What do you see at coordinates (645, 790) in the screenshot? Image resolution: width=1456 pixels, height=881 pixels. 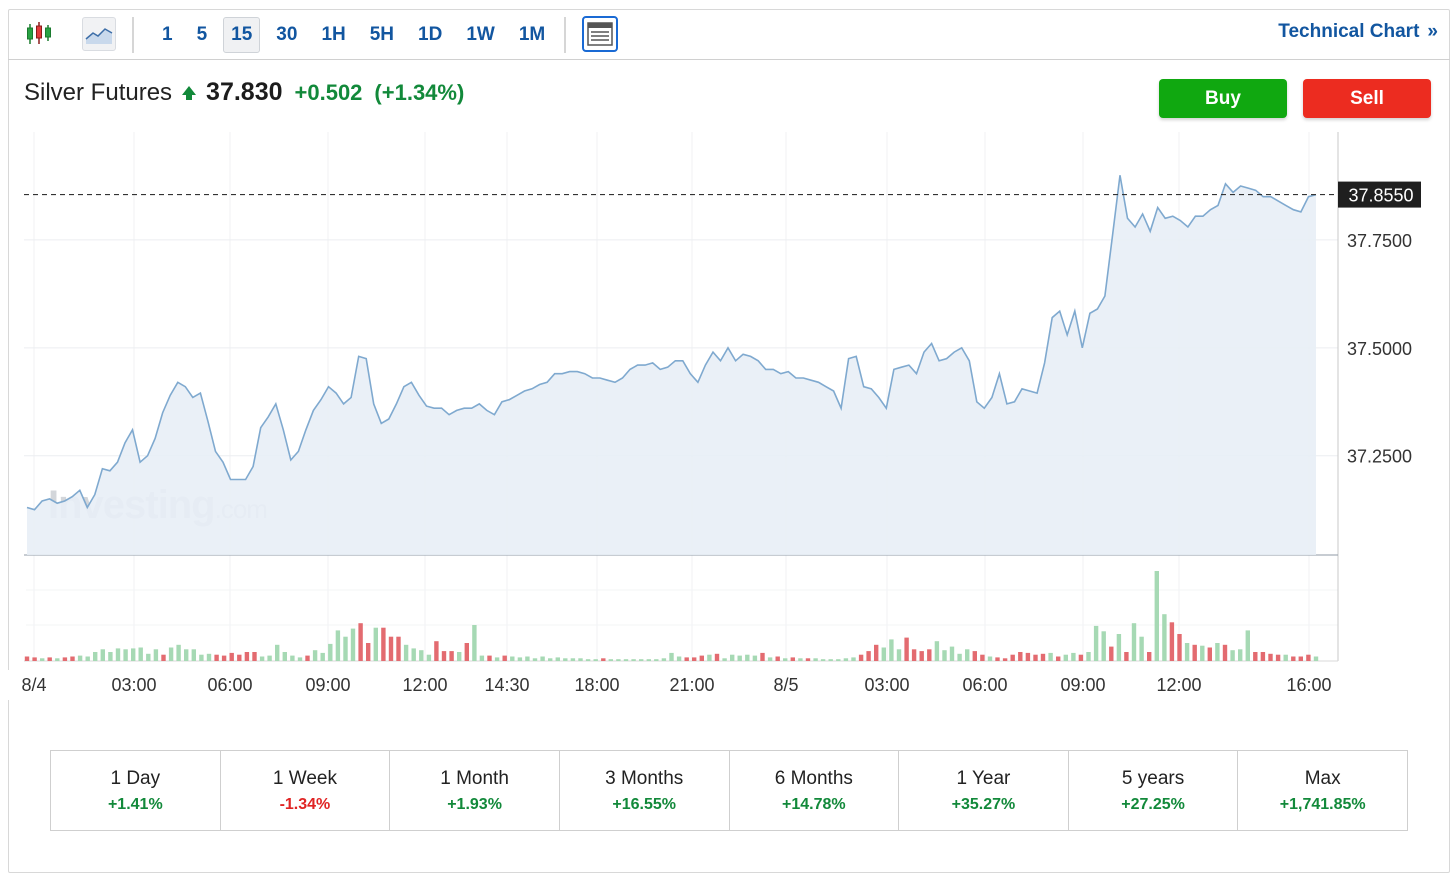 I see `period-3-months: 3 Months +16.55%` at bounding box center [645, 790].